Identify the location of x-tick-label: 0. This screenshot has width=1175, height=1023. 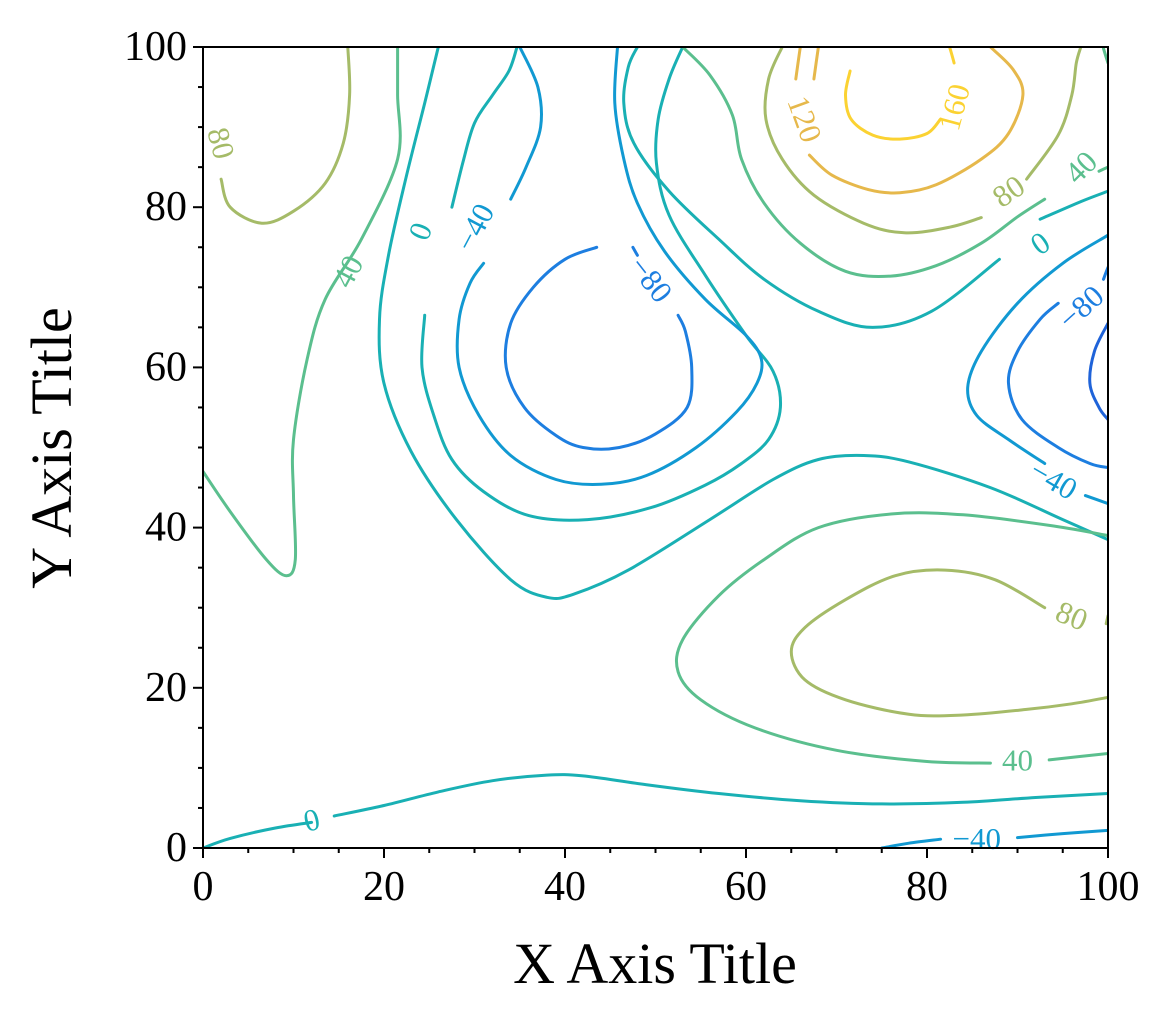
(203, 887).